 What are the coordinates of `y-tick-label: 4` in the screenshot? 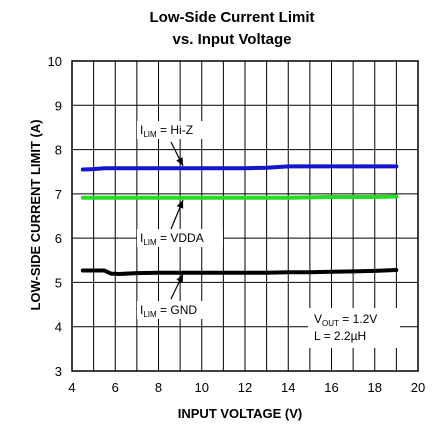 It's located at (58, 327).